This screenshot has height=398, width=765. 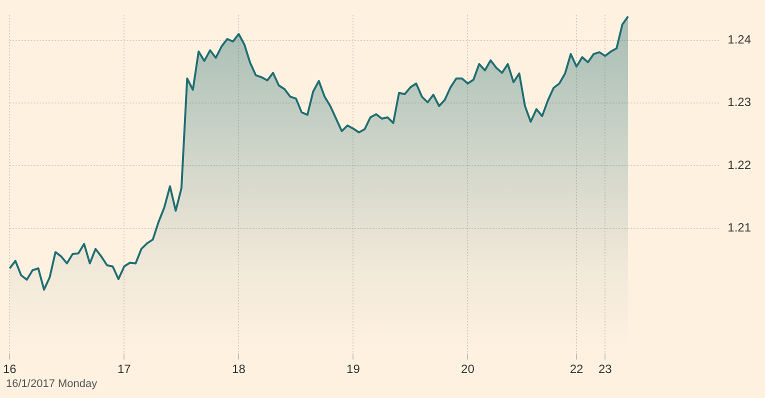 I want to click on y-tick-label: 1.23, so click(x=740, y=102).